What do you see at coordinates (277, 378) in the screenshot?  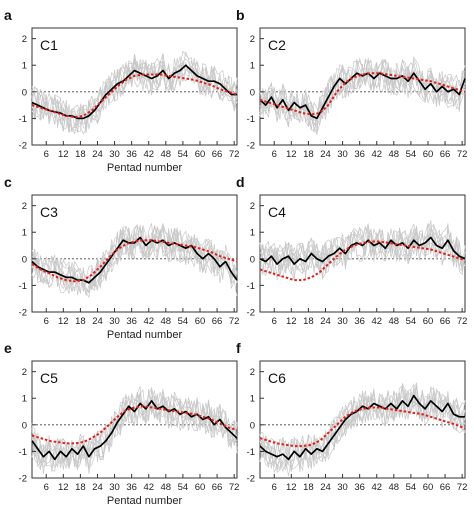 I see `panel-title: C6` at bounding box center [277, 378].